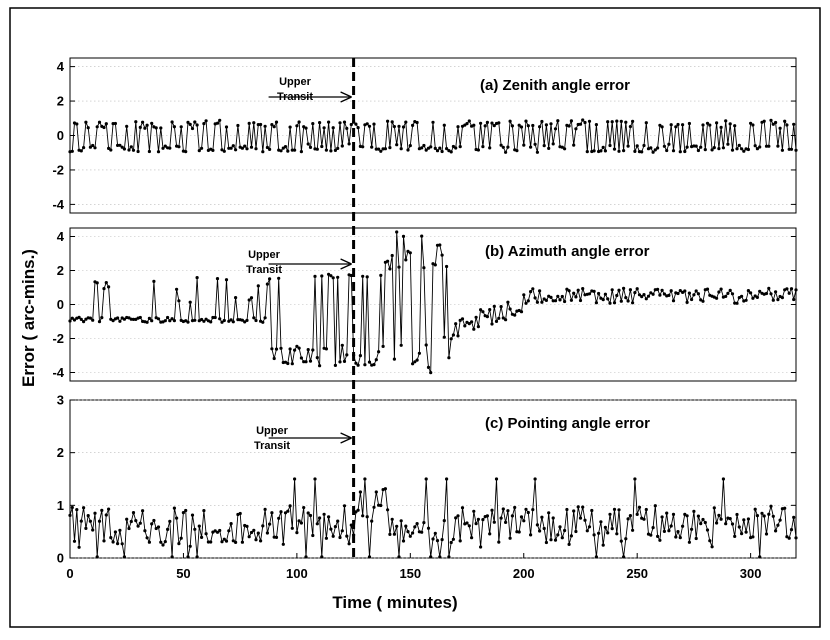 Image resolution: width=830 pixels, height=640 pixels. I want to click on panel-zenith-upper-label: Upper, so click(295, 82).